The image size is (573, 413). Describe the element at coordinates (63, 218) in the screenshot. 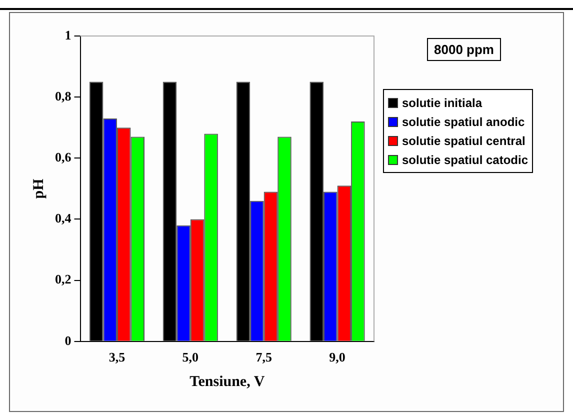

I see `y-tick-label: 0,4` at that location.